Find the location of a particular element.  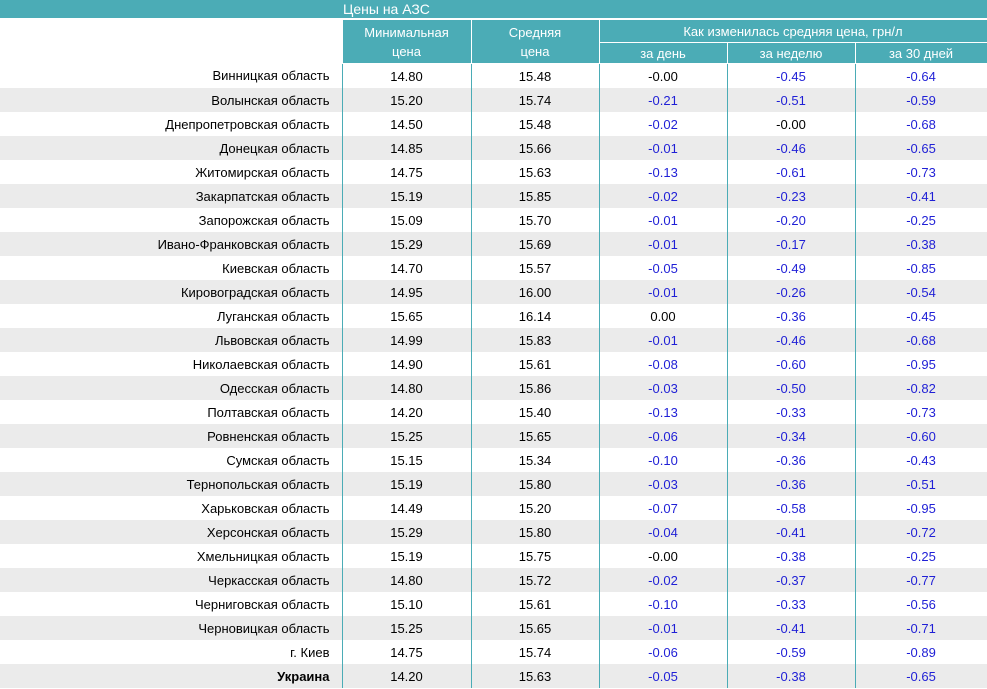

avg-price-cell: 15.80 is located at coordinates (535, 484).